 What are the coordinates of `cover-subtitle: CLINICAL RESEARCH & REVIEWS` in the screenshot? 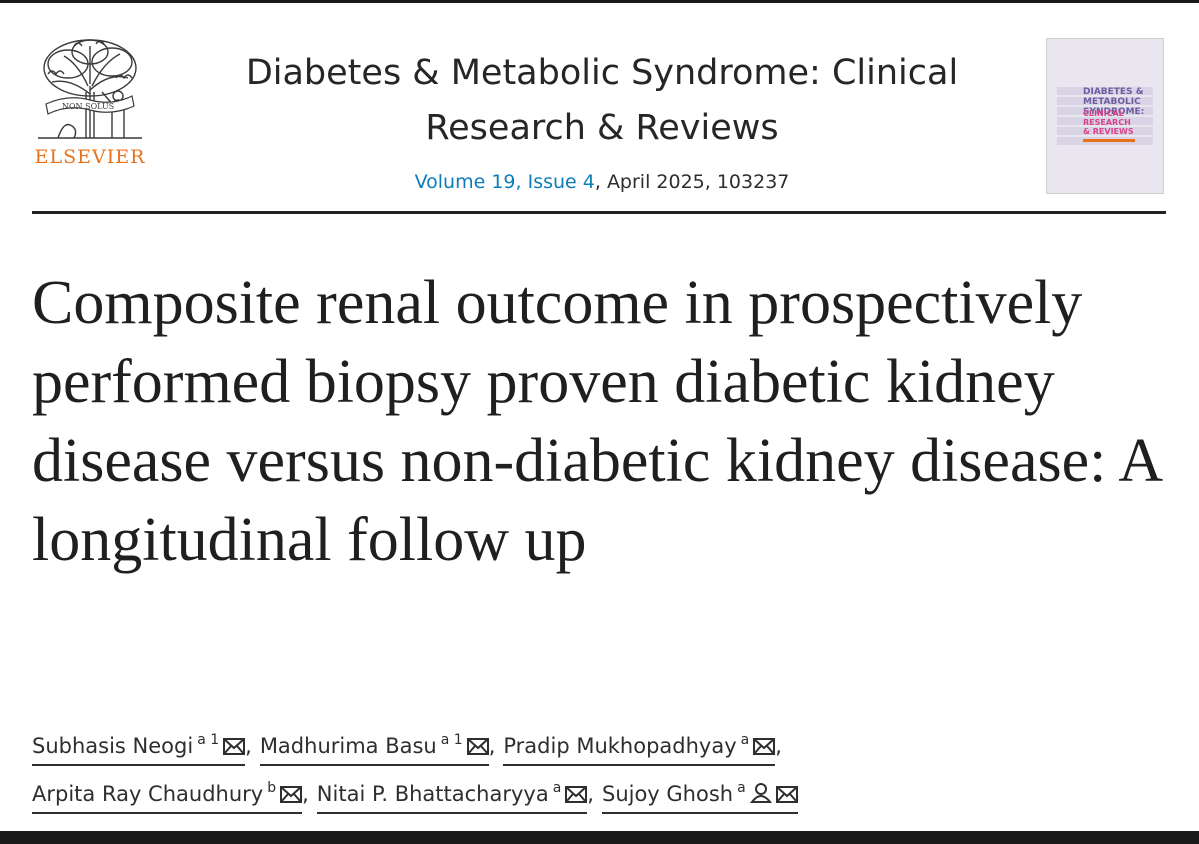 It's located at (1108, 122).